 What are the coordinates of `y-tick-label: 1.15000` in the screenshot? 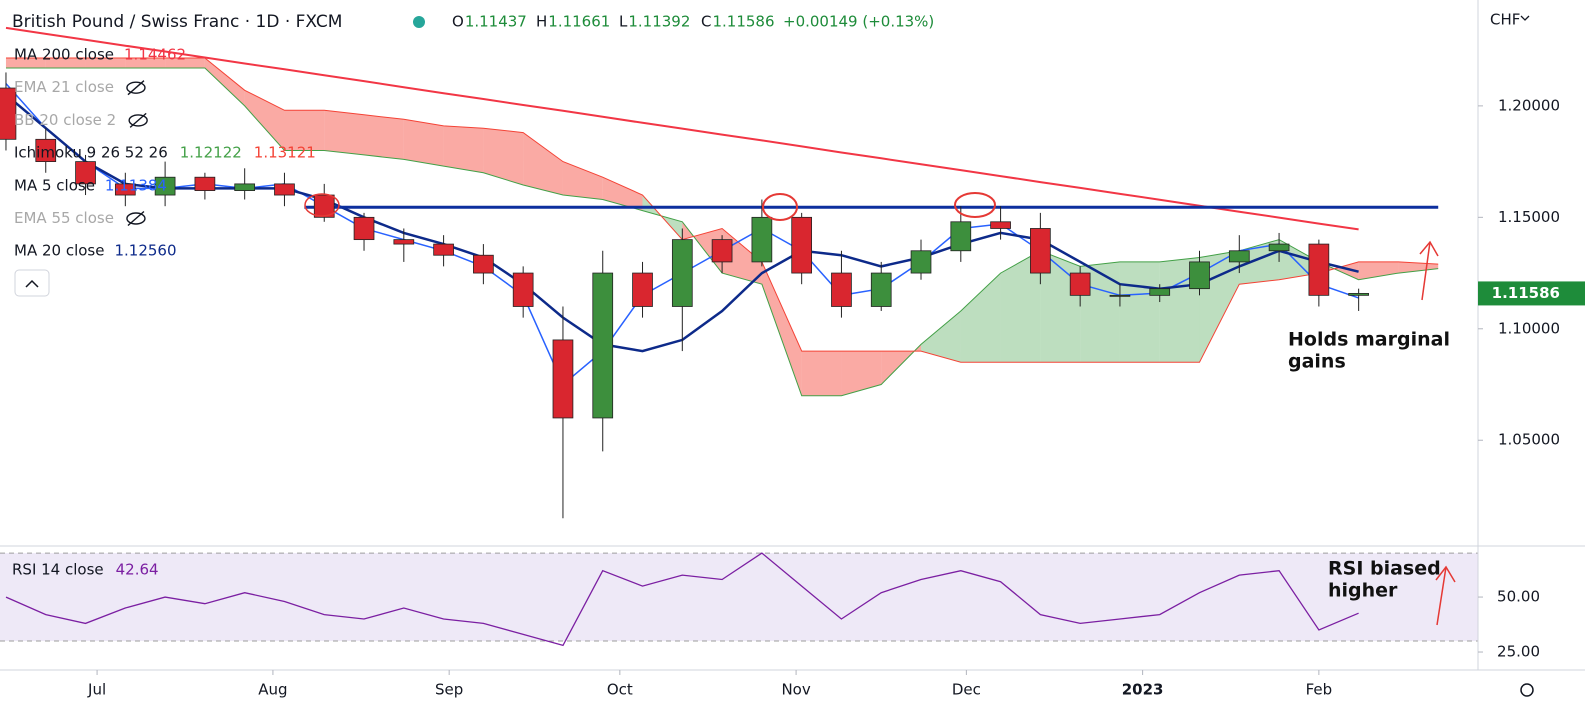 It's located at (1529, 217).